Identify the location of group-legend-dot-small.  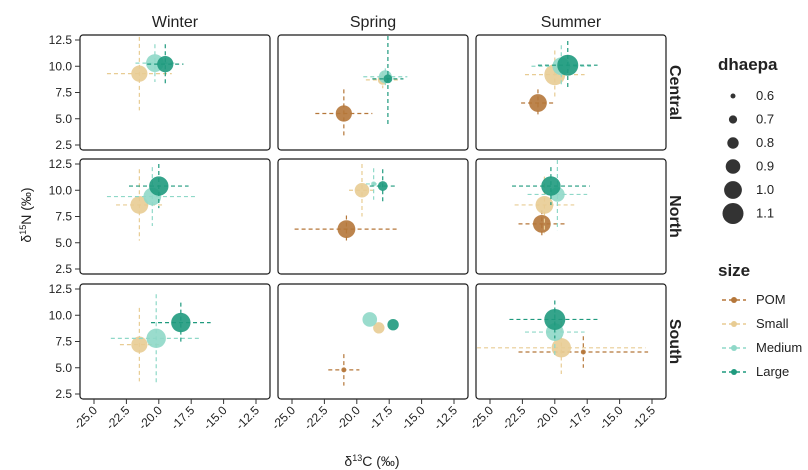
(734, 324).